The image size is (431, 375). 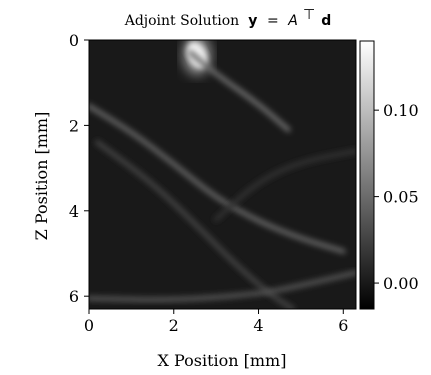 What do you see at coordinates (401, 110) in the screenshot?
I see `colorbar-tick-label: 0.10` at bounding box center [401, 110].